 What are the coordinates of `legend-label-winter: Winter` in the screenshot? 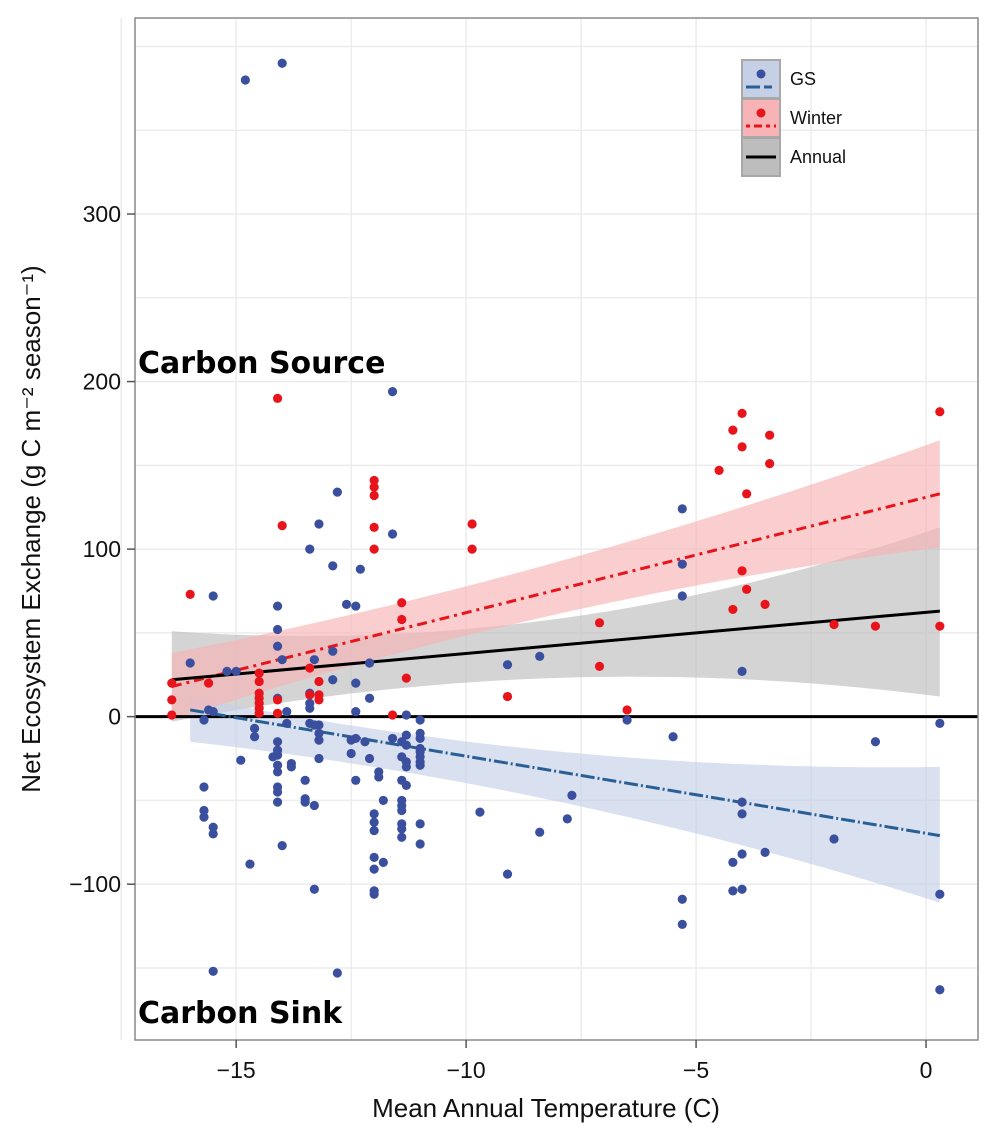 It's located at (816, 118).